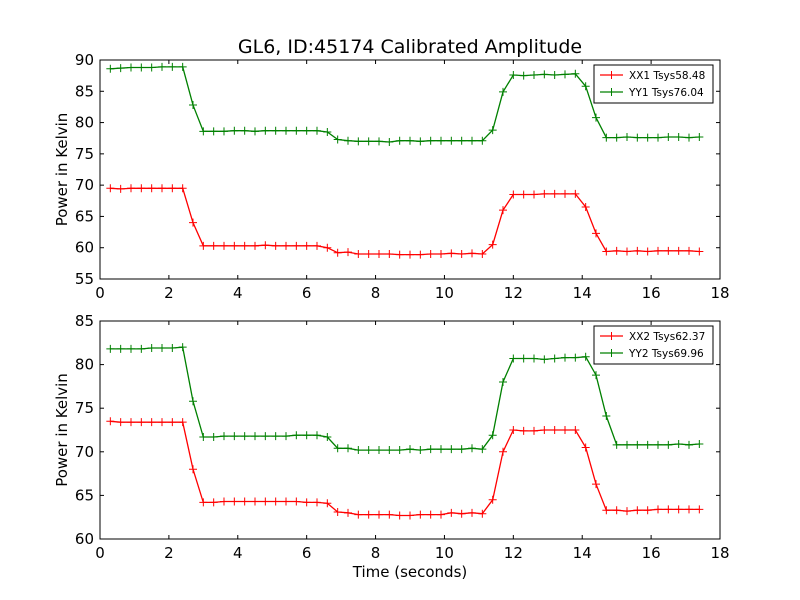  What do you see at coordinates (100, 293) in the screenshot?
I see `x-tick-label: 0` at bounding box center [100, 293].